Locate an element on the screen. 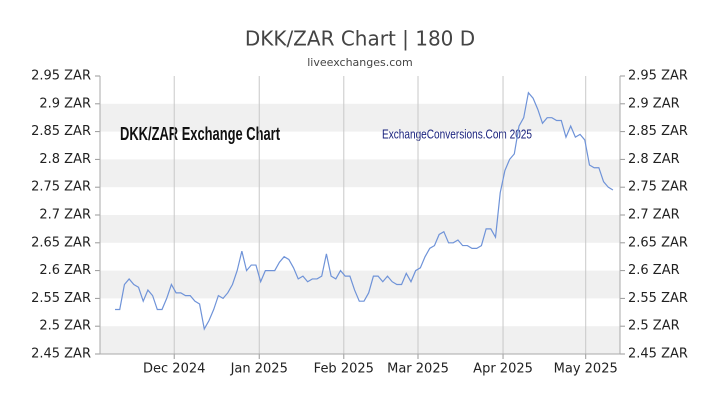 The image size is (720, 405). annotation: ExchangeConversions.Com 2025 is located at coordinates (457, 133).